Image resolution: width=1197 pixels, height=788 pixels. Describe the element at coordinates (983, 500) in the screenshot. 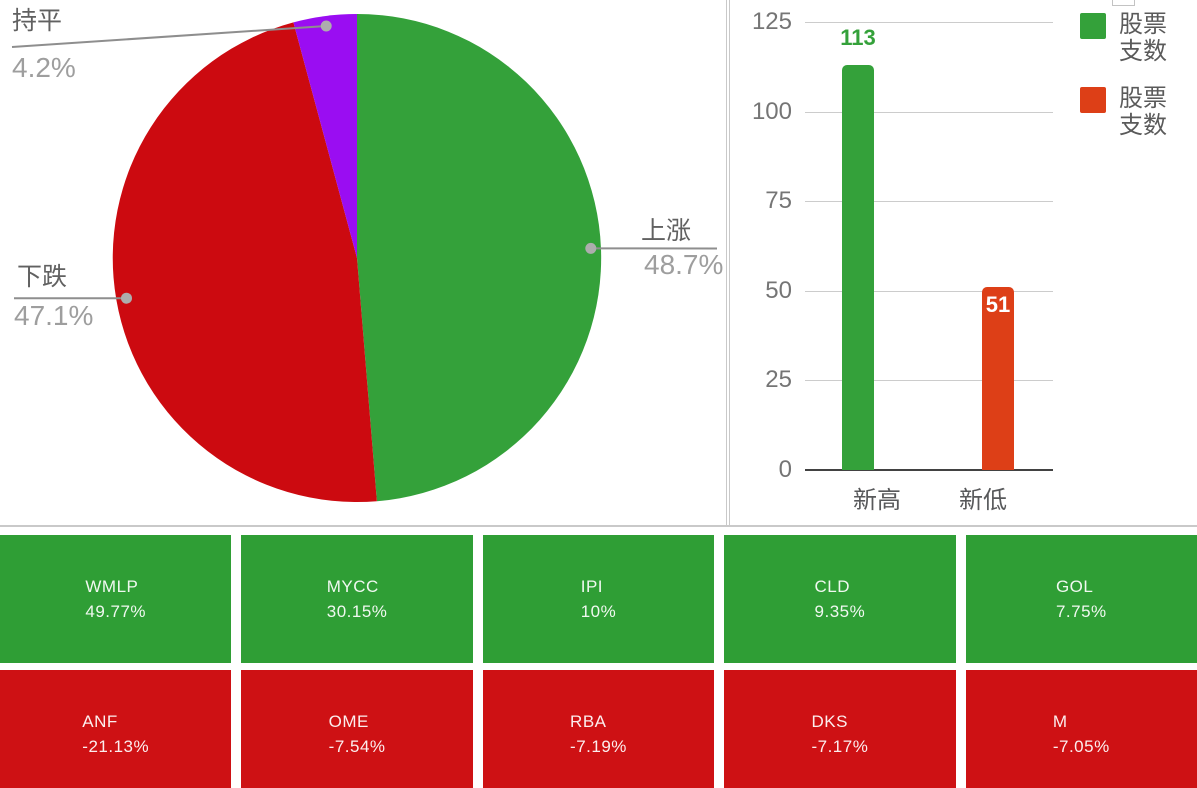

I see `x-axis-label-new-low: 新低` at that location.